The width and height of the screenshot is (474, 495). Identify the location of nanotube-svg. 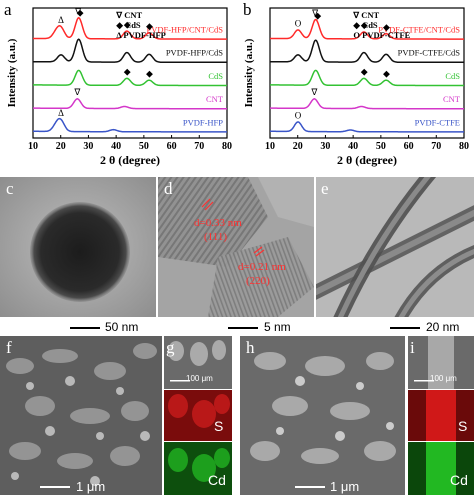
(395, 247).